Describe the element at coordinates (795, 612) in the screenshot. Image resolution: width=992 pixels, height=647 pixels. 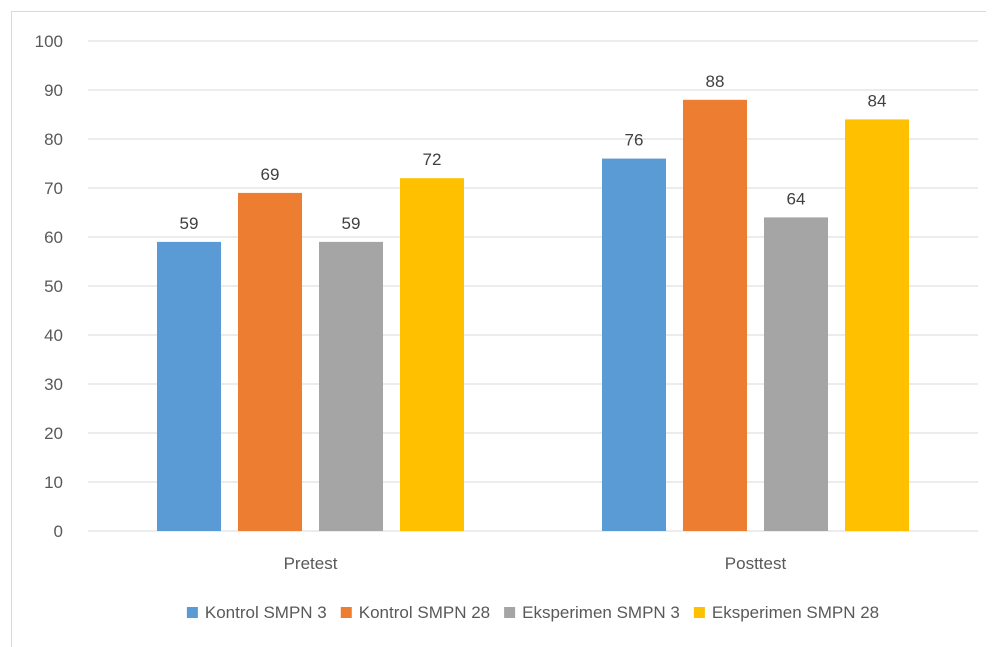
I see `legend-label: Eksperimen SMPN 28` at that location.